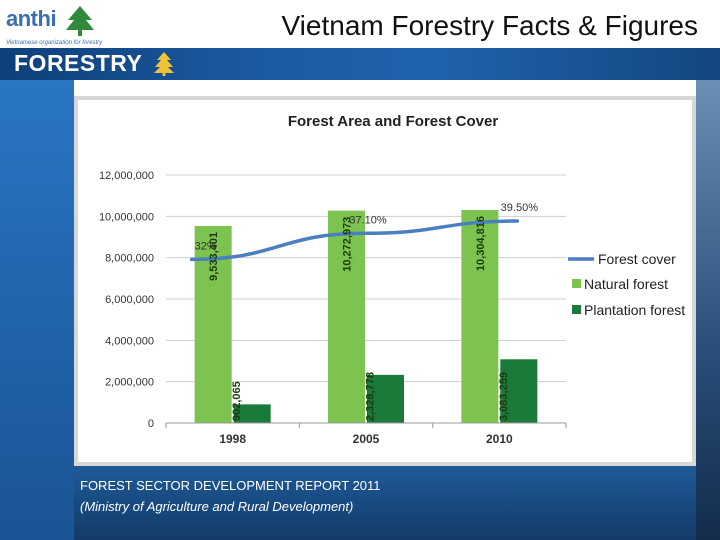  I want to click on logo-text: anthi, so click(31, 18).